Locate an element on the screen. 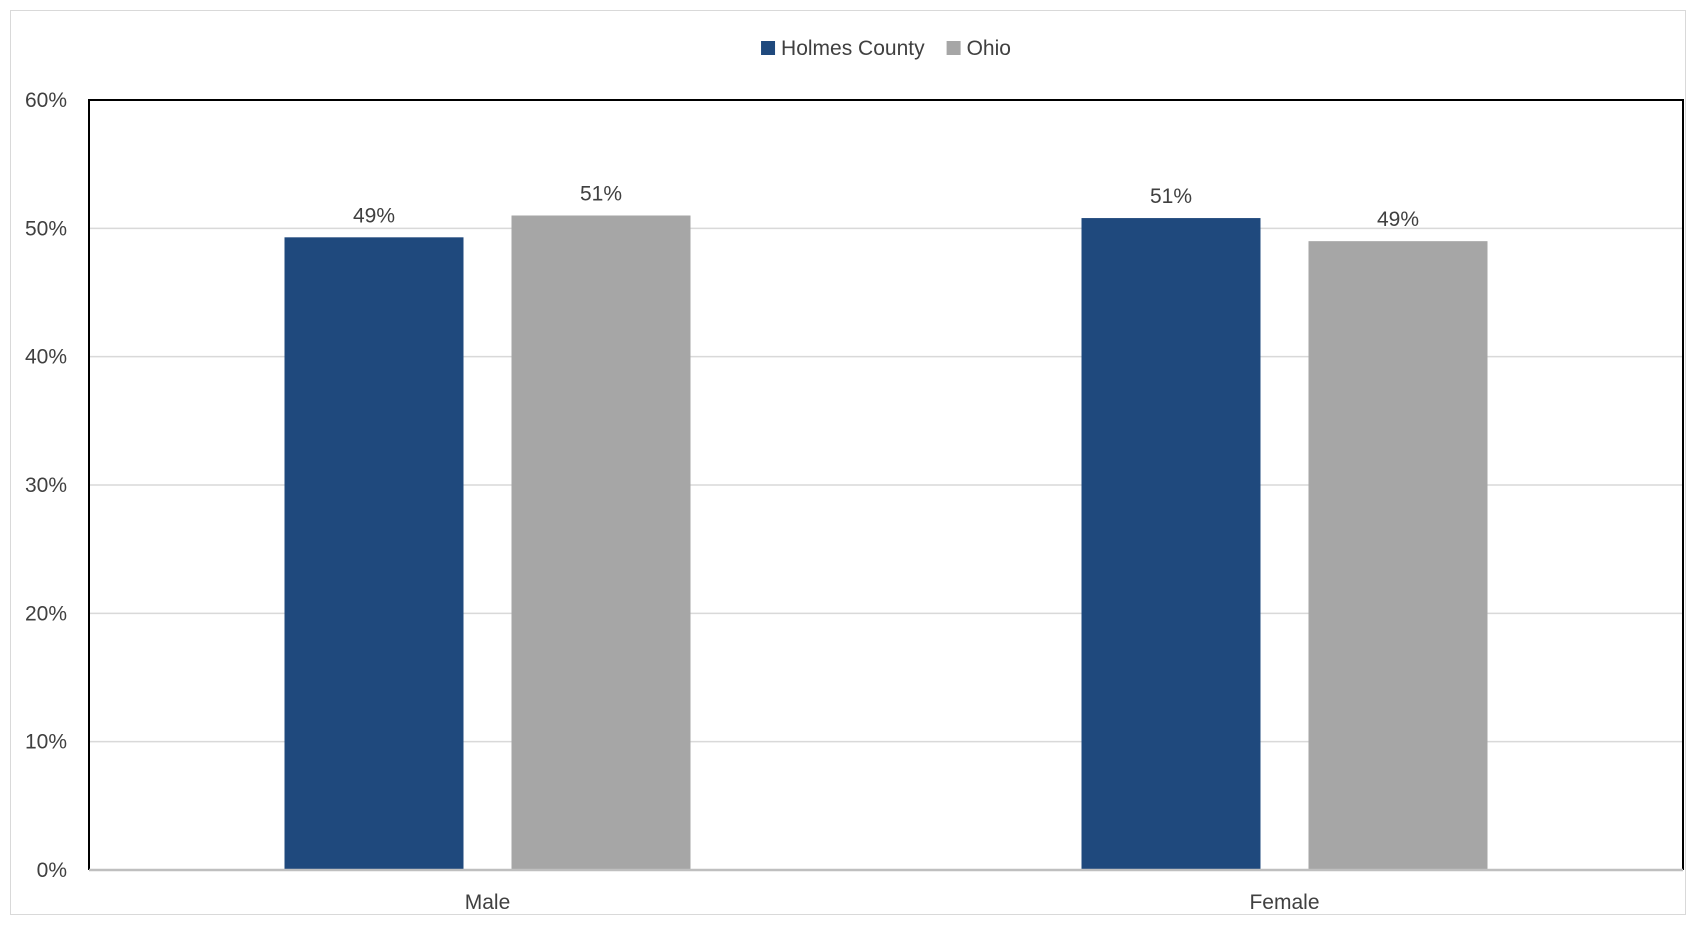  legend-swatch-ohio is located at coordinates (953, 48).